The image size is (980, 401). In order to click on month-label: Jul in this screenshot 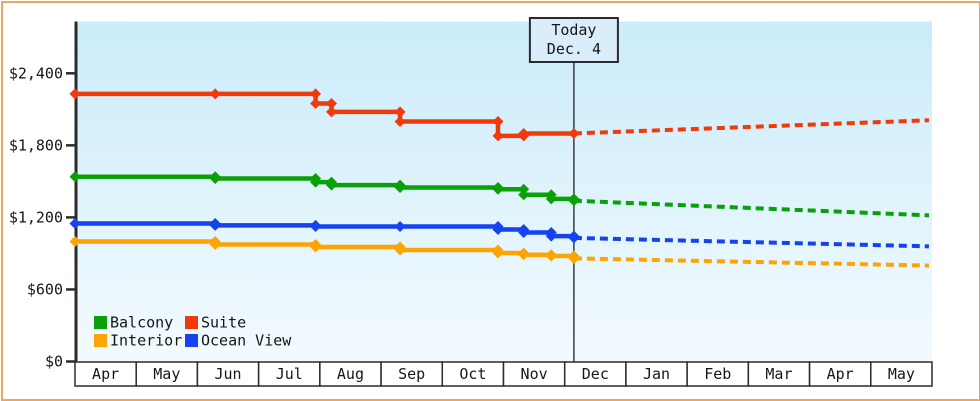, I will do `click(289, 374)`.